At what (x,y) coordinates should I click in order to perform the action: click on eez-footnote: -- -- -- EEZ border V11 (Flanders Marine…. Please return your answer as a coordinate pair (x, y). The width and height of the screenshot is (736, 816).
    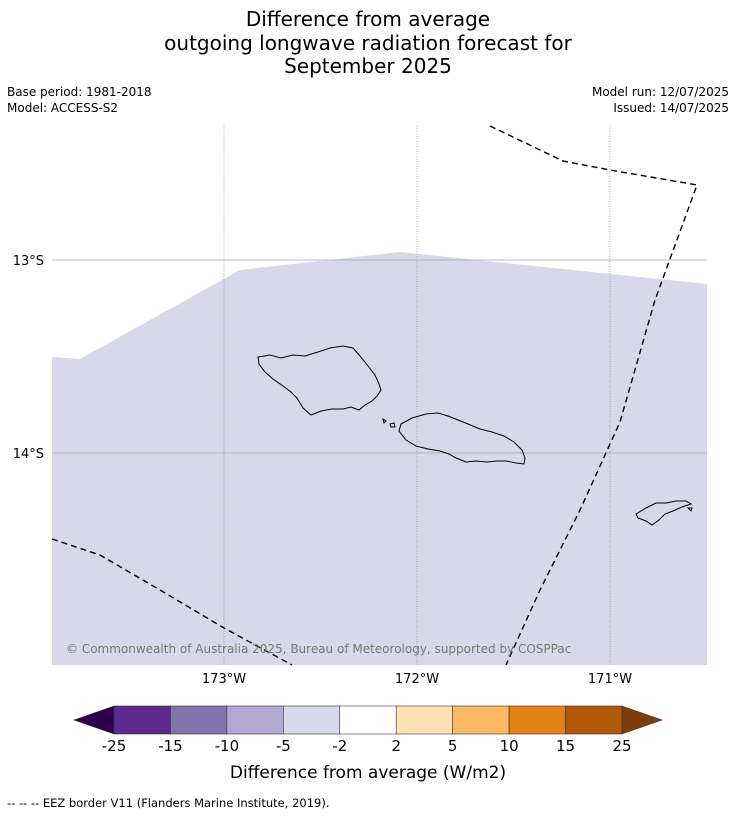
    Looking at the image, I should click on (168, 803).